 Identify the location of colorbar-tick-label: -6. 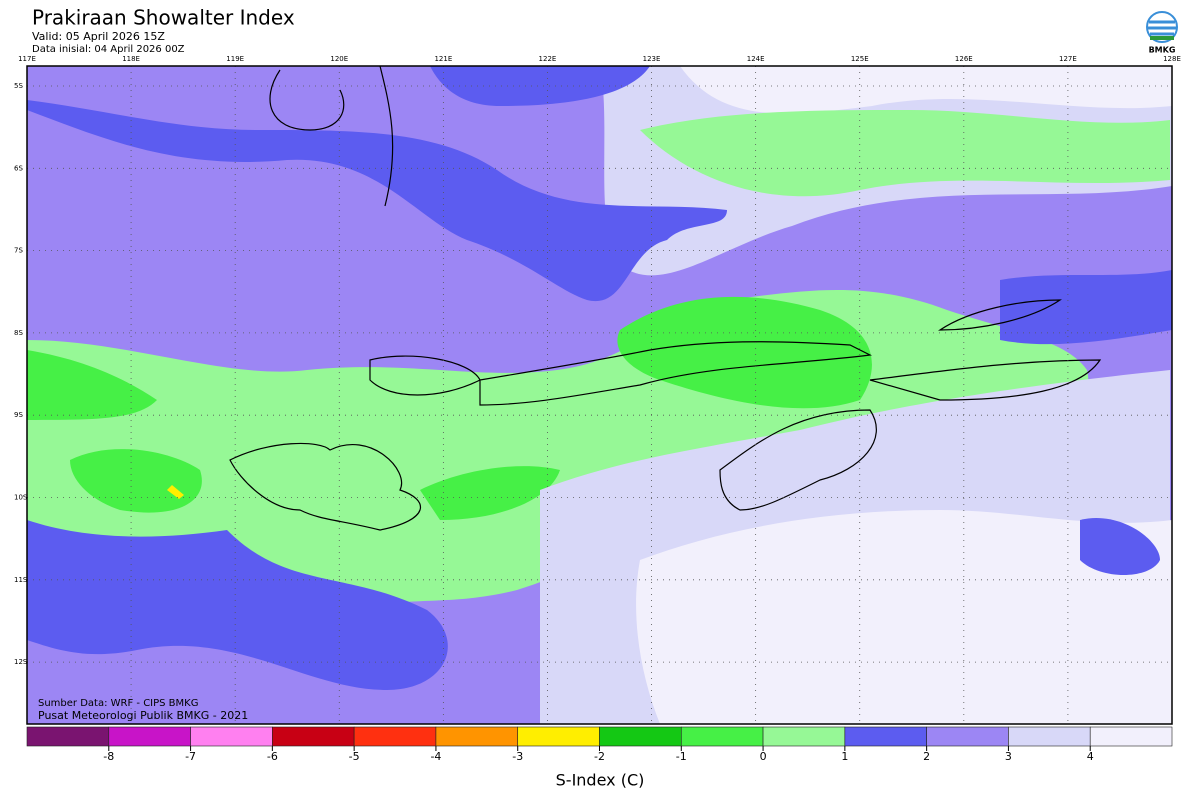
(272, 756).